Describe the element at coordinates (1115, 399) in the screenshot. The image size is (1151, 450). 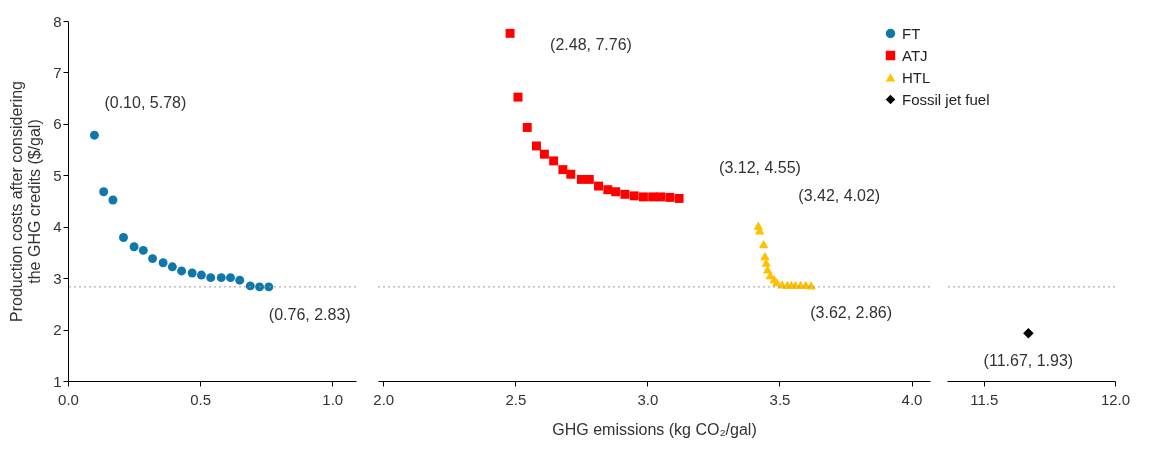
I see `x-tick-label: 12.0` at that location.